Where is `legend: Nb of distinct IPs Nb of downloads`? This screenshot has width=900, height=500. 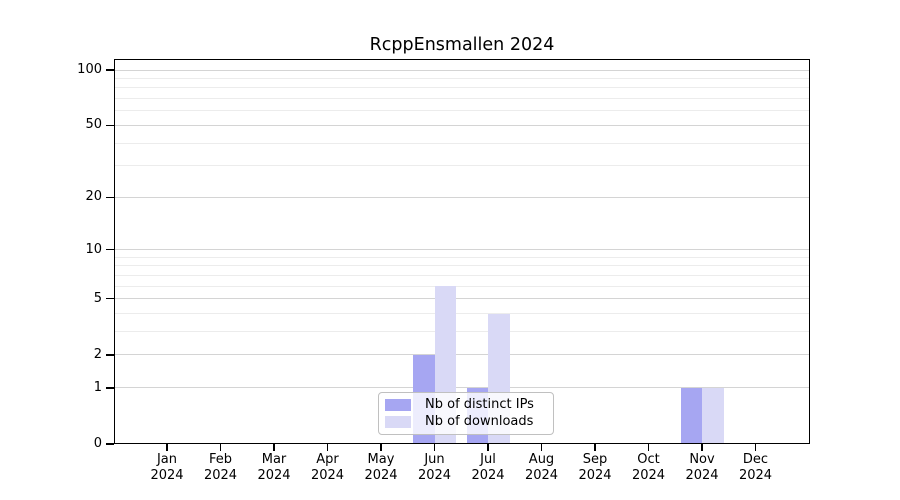
legend: Nb of distinct IPs Nb of downloads is located at coordinates (466, 413).